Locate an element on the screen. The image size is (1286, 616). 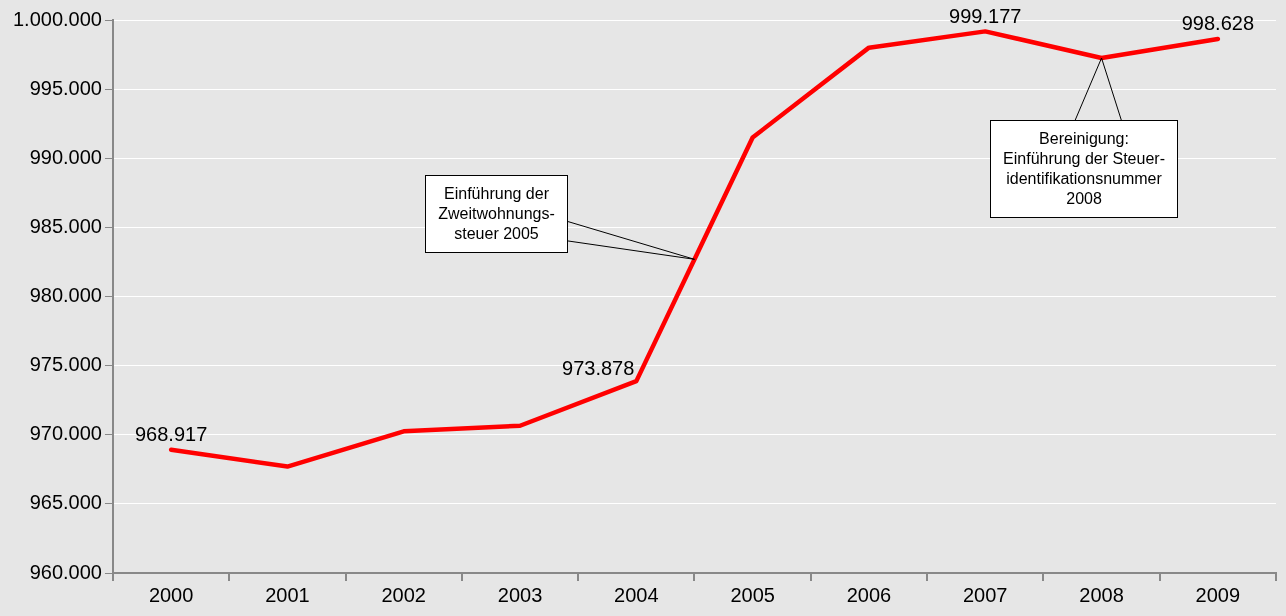
x-tick-label: 2007 is located at coordinates (985, 594).